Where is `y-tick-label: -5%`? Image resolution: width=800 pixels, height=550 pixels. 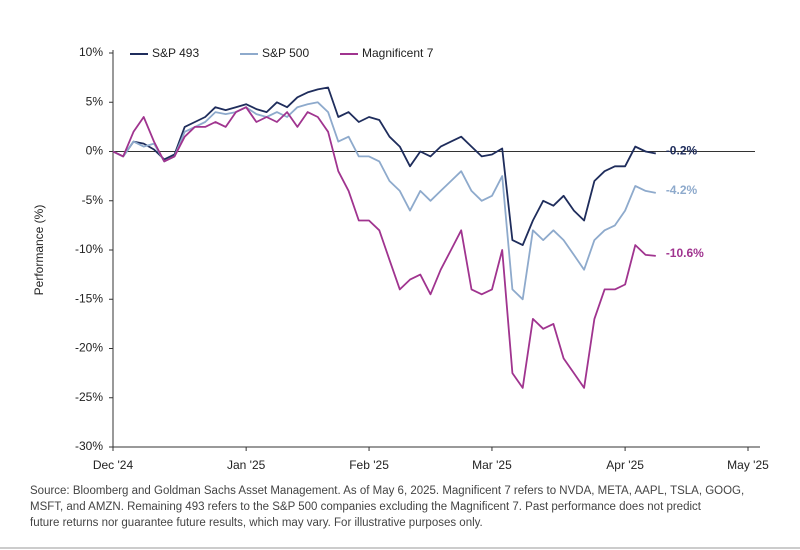 y-tick-label: -5% is located at coordinates (93, 200).